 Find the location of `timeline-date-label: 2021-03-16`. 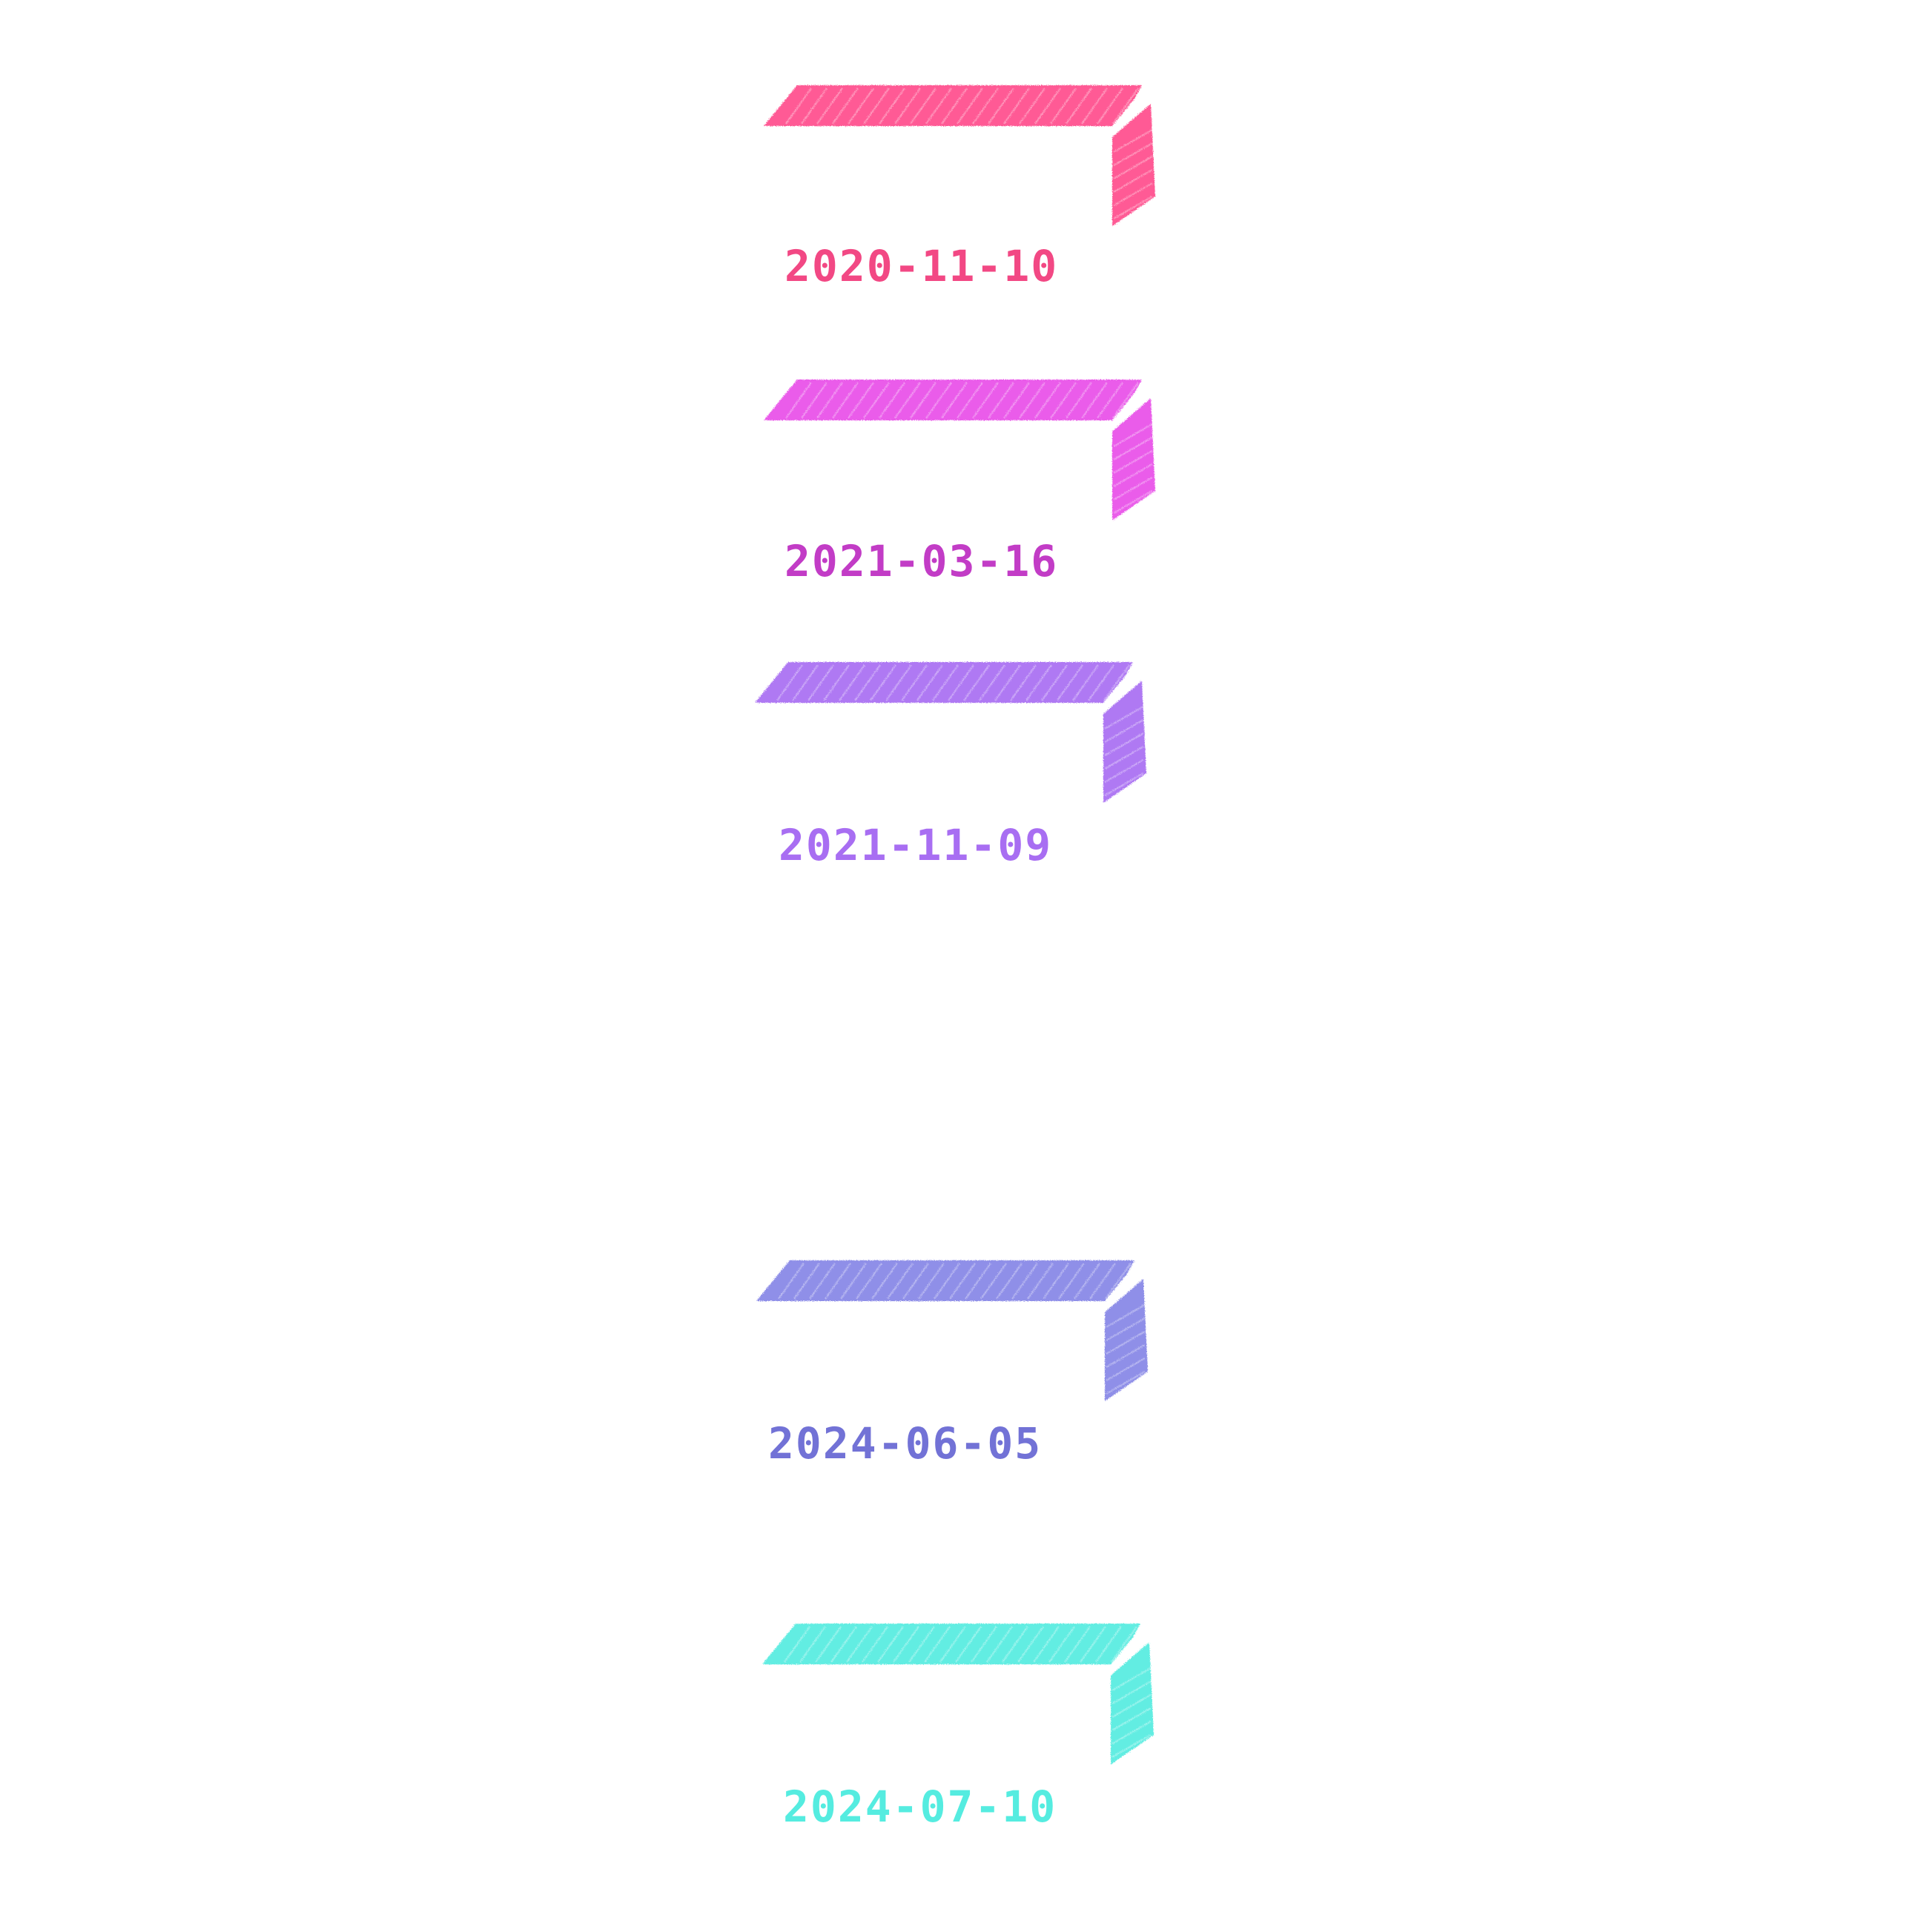

timeline-date-label: 2021-03-16 is located at coordinates (922, 561).